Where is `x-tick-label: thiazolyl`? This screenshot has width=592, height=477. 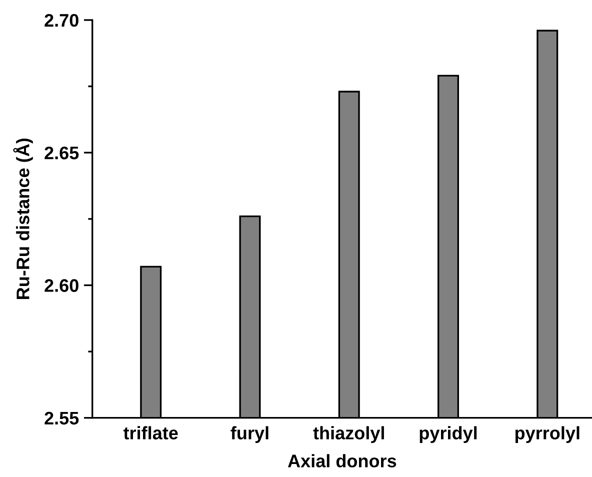 x-tick-label: thiazolyl is located at coordinates (348, 435).